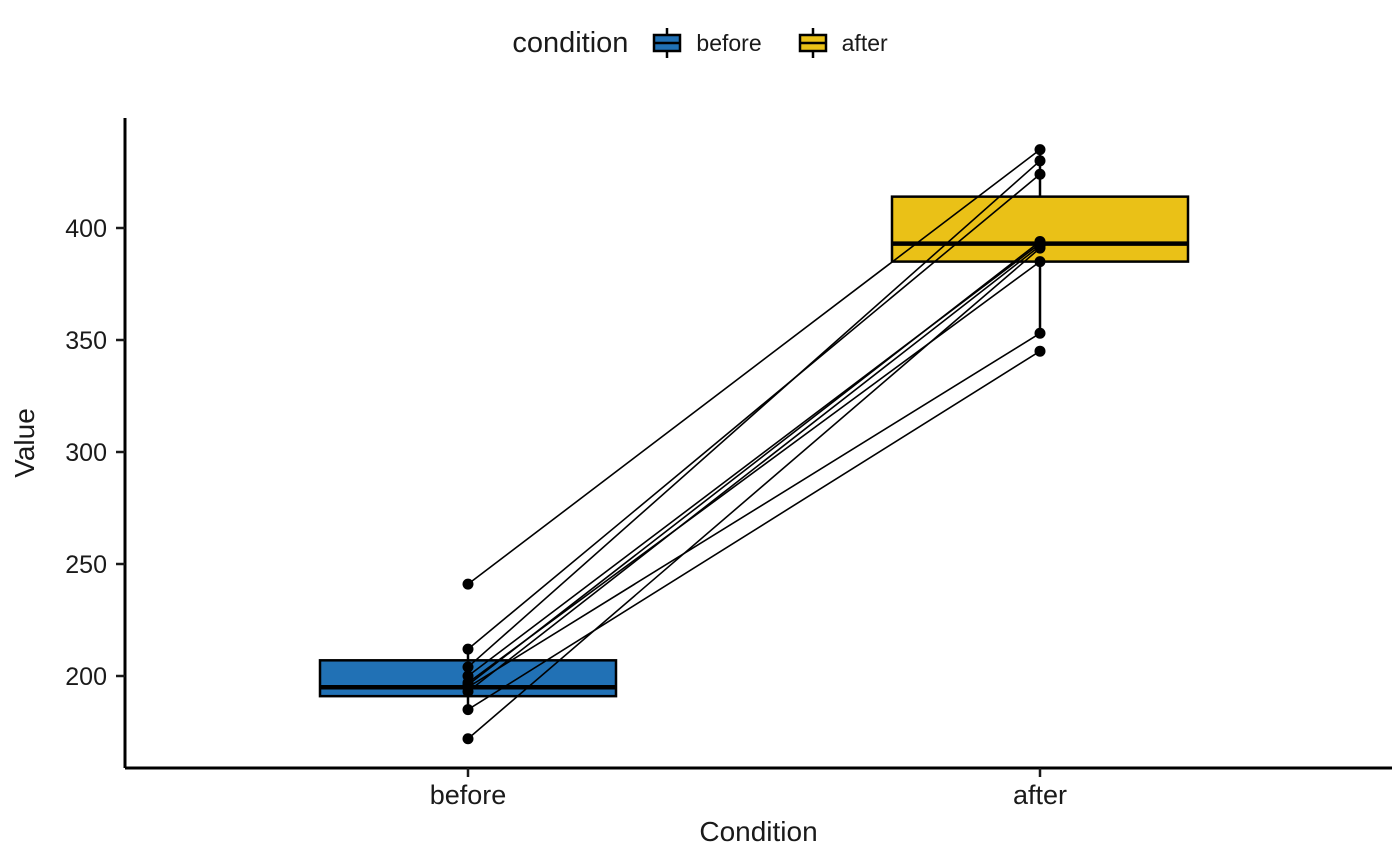 This screenshot has height=866, width=1400. What do you see at coordinates (570, 42) in the screenshot?
I see `legend-title: condition` at bounding box center [570, 42].